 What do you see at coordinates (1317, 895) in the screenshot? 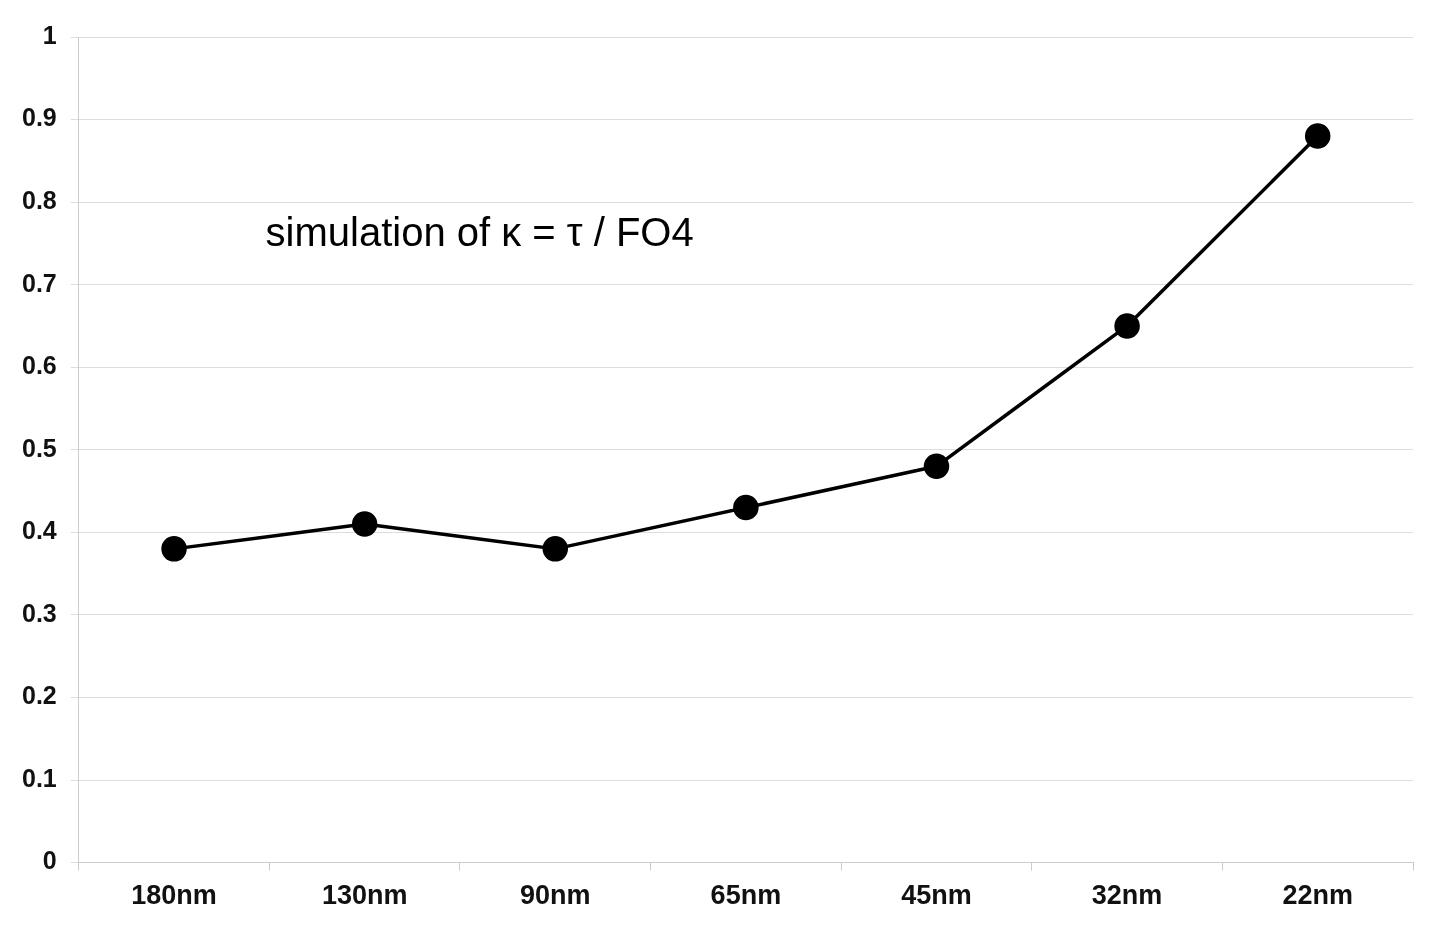
I see `x-tick-label: 22nm` at bounding box center [1317, 895].